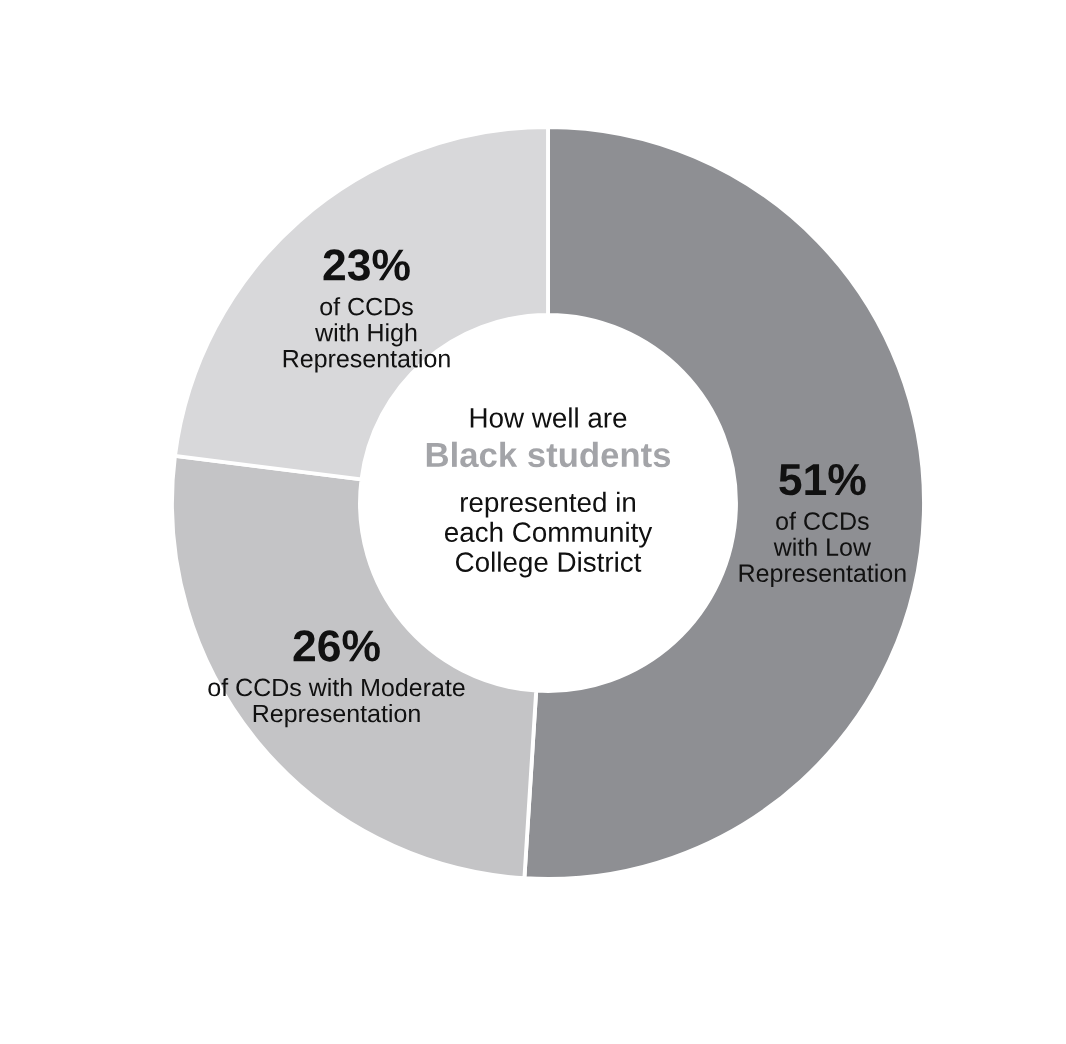 The image size is (1066, 1044). What do you see at coordinates (548, 534) in the screenshot?
I see `text: represented in each Community College District` at bounding box center [548, 534].